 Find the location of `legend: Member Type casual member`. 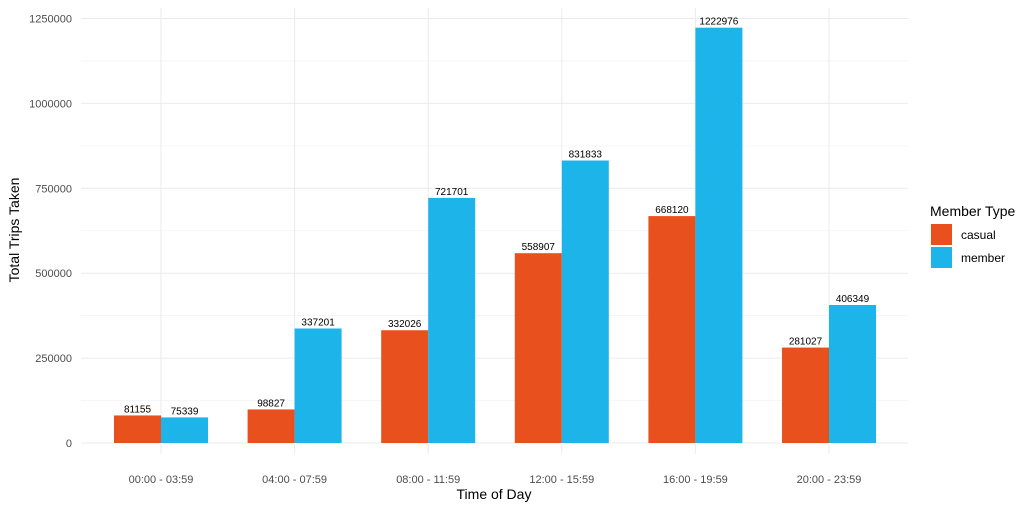

legend: Member Type casual member is located at coordinates (973, 235).